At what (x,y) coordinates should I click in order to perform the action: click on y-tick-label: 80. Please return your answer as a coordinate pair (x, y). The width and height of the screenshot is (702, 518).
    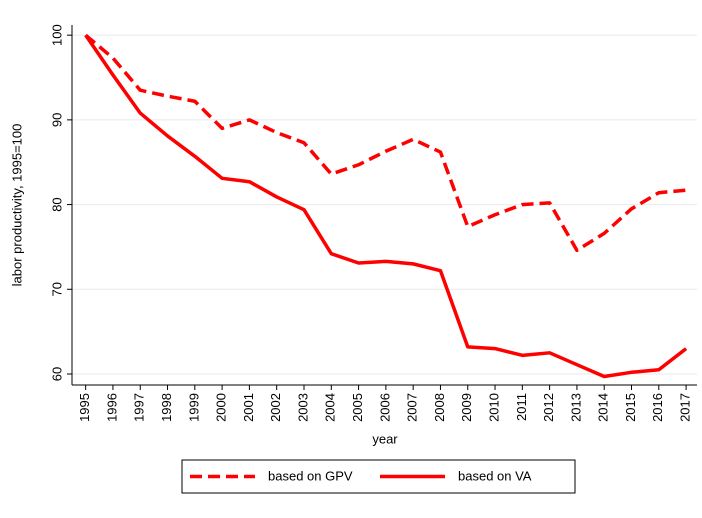
    Looking at the image, I should click on (56, 204).